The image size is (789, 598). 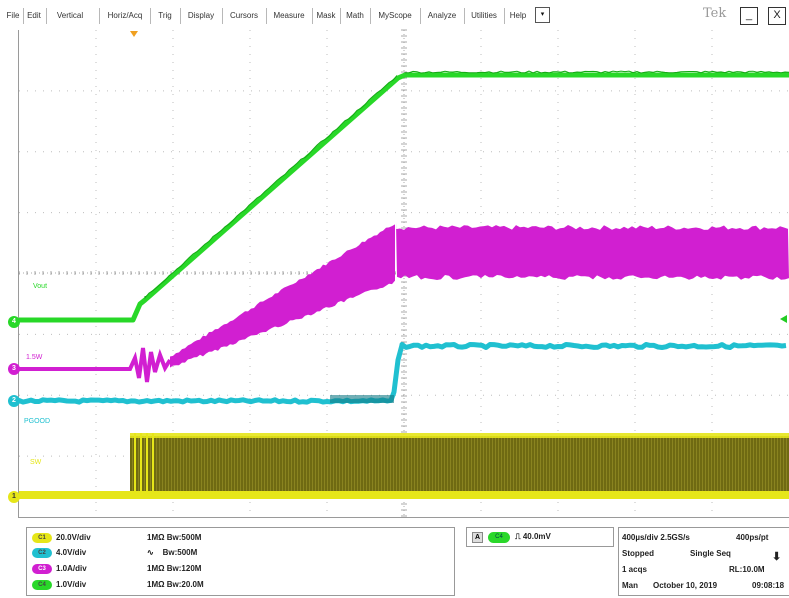 I want to click on capture-date: October 10, 2019, so click(x=685, y=585).